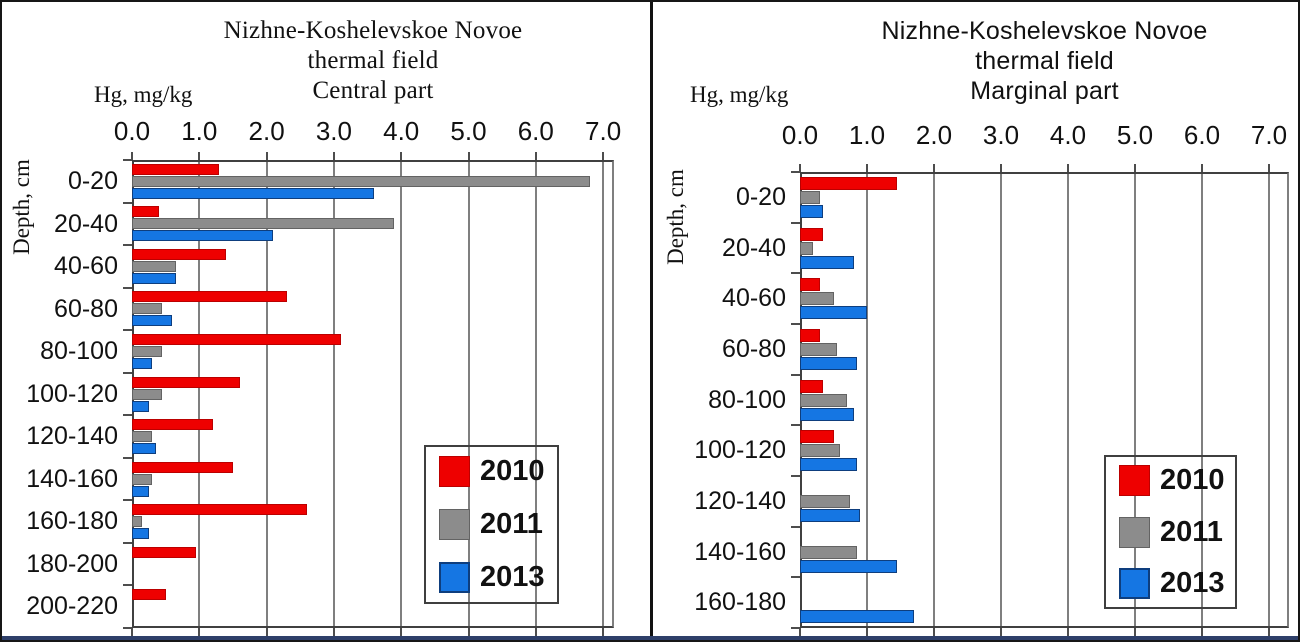 Image resolution: width=1300 pixels, height=642 pixels. What do you see at coordinates (650, 638) in the screenshot?
I see `bottom-border-line` at bounding box center [650, 638].